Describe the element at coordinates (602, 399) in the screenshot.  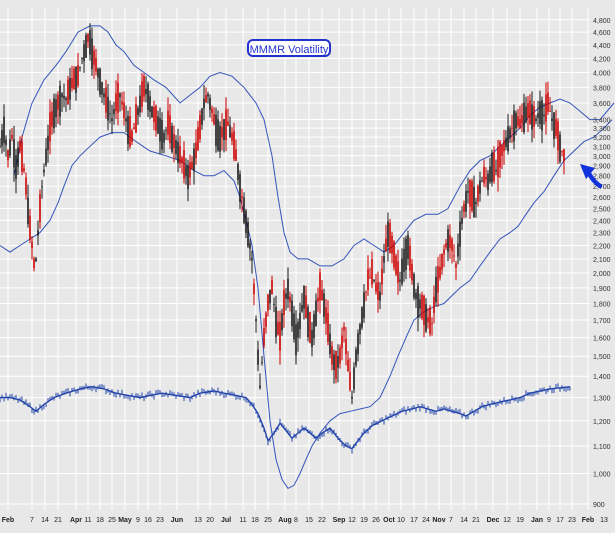
I see `y-tick-label: 1,300` at that location.